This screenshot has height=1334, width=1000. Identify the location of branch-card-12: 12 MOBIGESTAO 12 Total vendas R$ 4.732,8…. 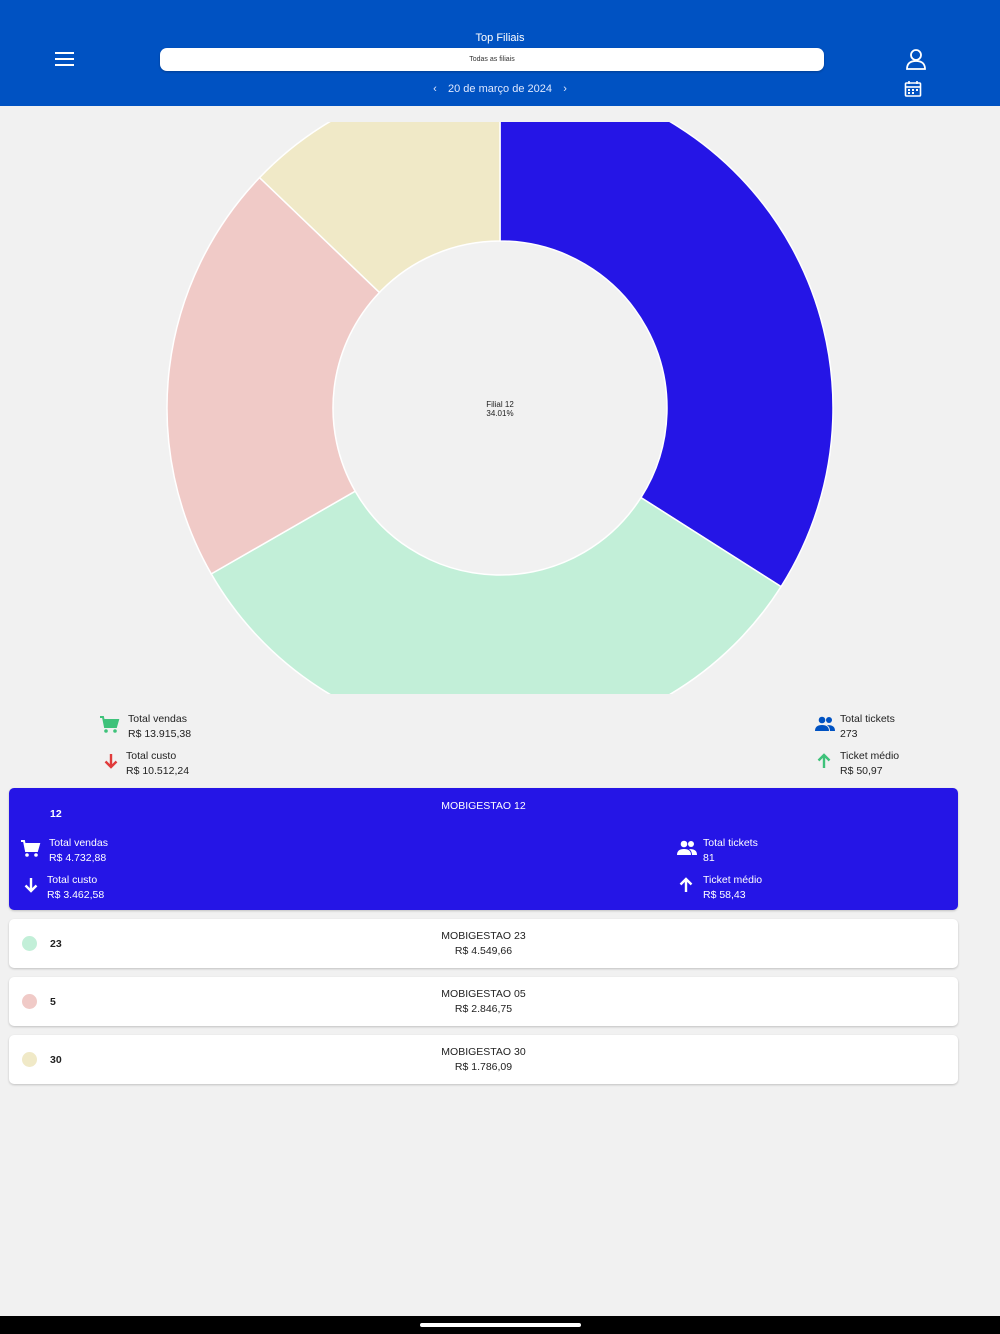
(483, 849).